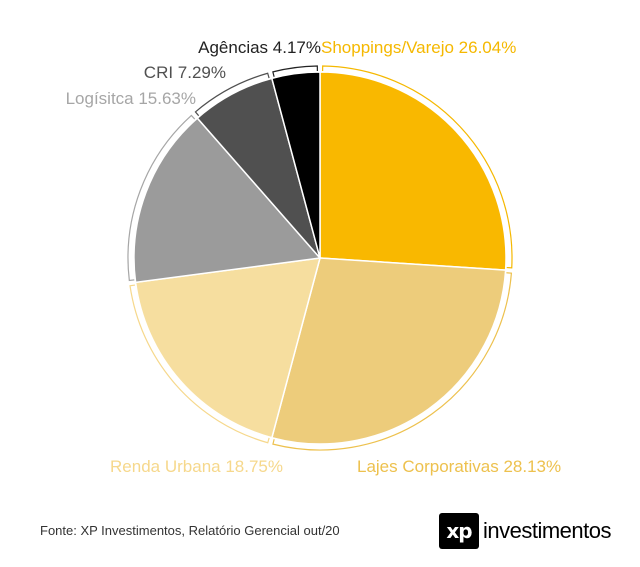  I want to click on bracket-cri, so click(232, 94).